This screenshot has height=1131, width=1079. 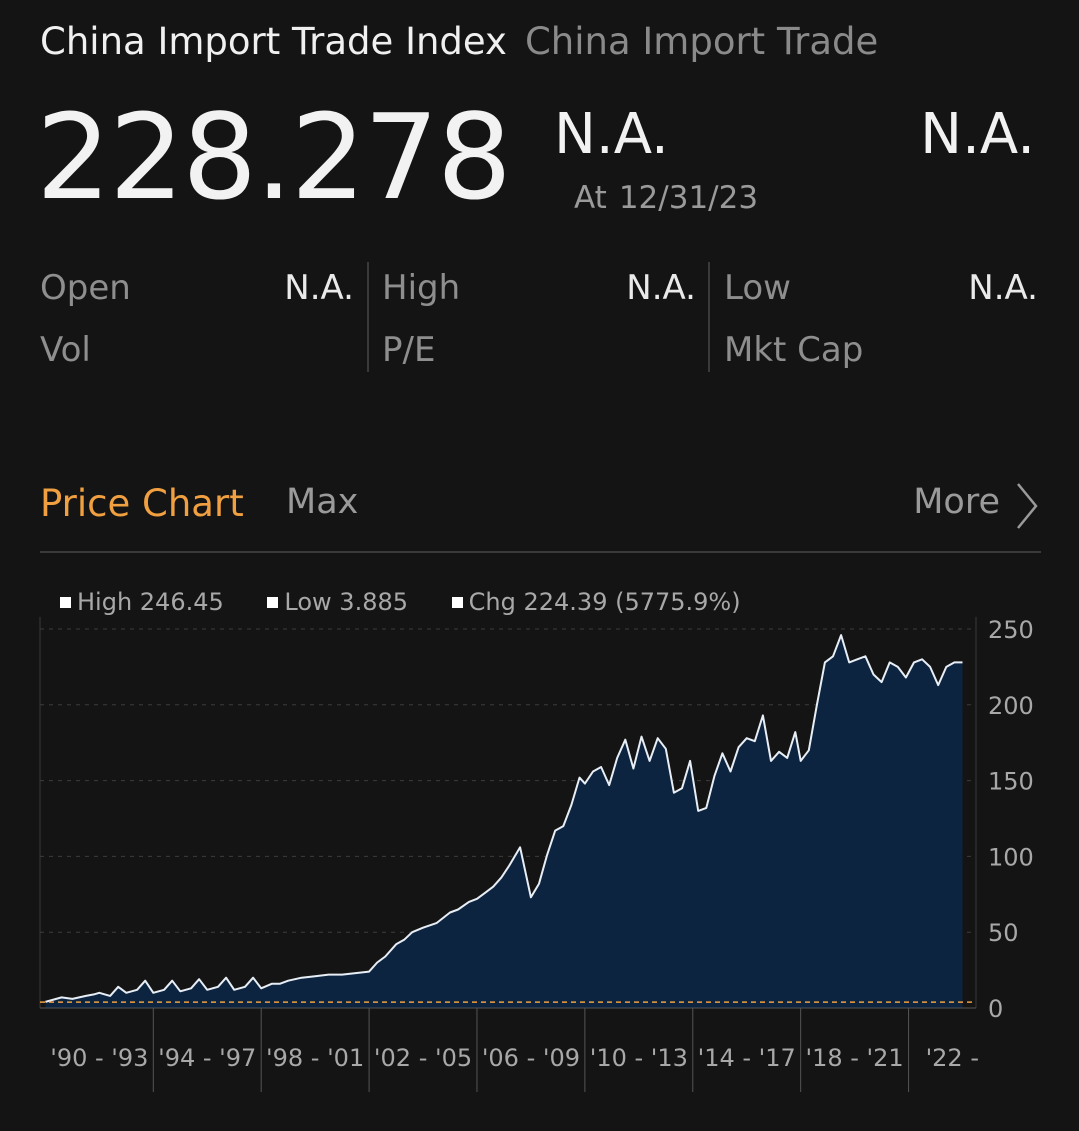 I want to click on price-change: N.A., so click(x=611, y=134).